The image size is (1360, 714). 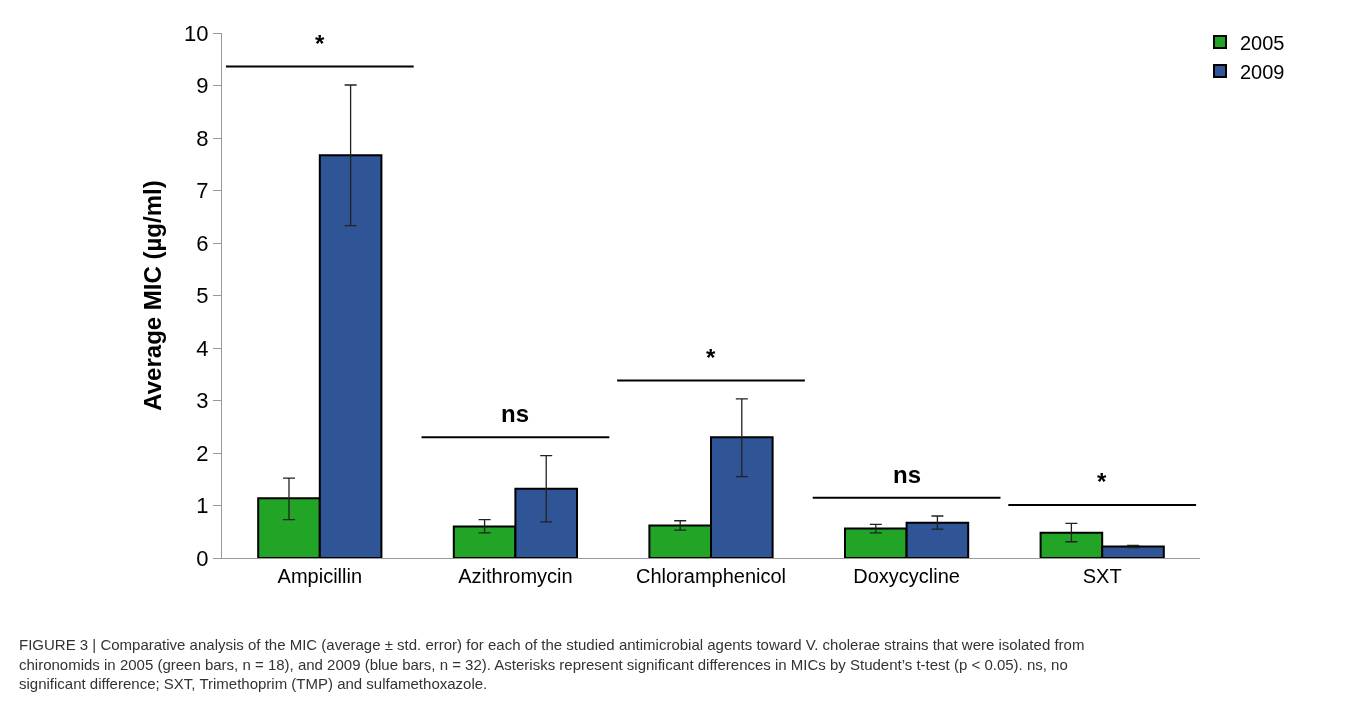 What do you see at coordinates (202, 296) in the screenshot?
I see `y-tick-label: 5` at bounding box center [202, 296].